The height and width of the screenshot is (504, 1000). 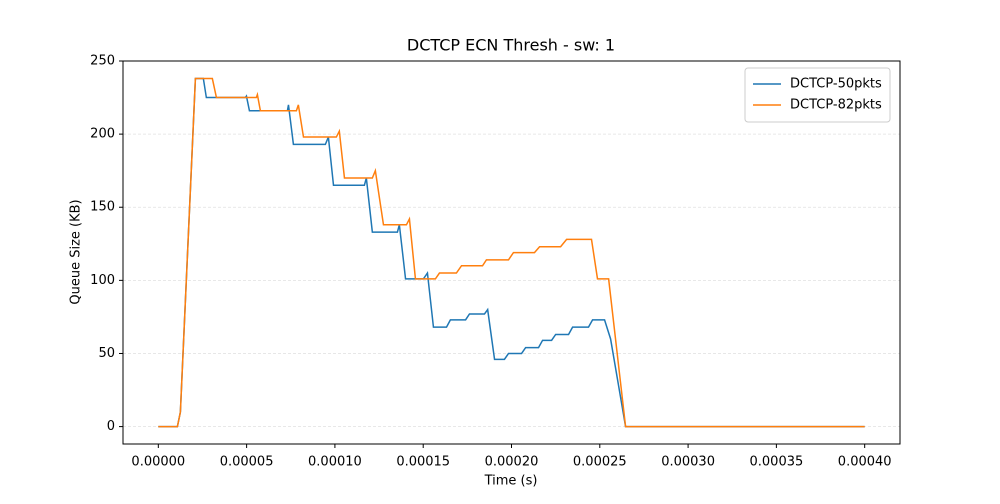 What do you see at coordinates (111, 426) in the screenshot?
I see `y-tick-label: 0` at bounding box center [111, 426].